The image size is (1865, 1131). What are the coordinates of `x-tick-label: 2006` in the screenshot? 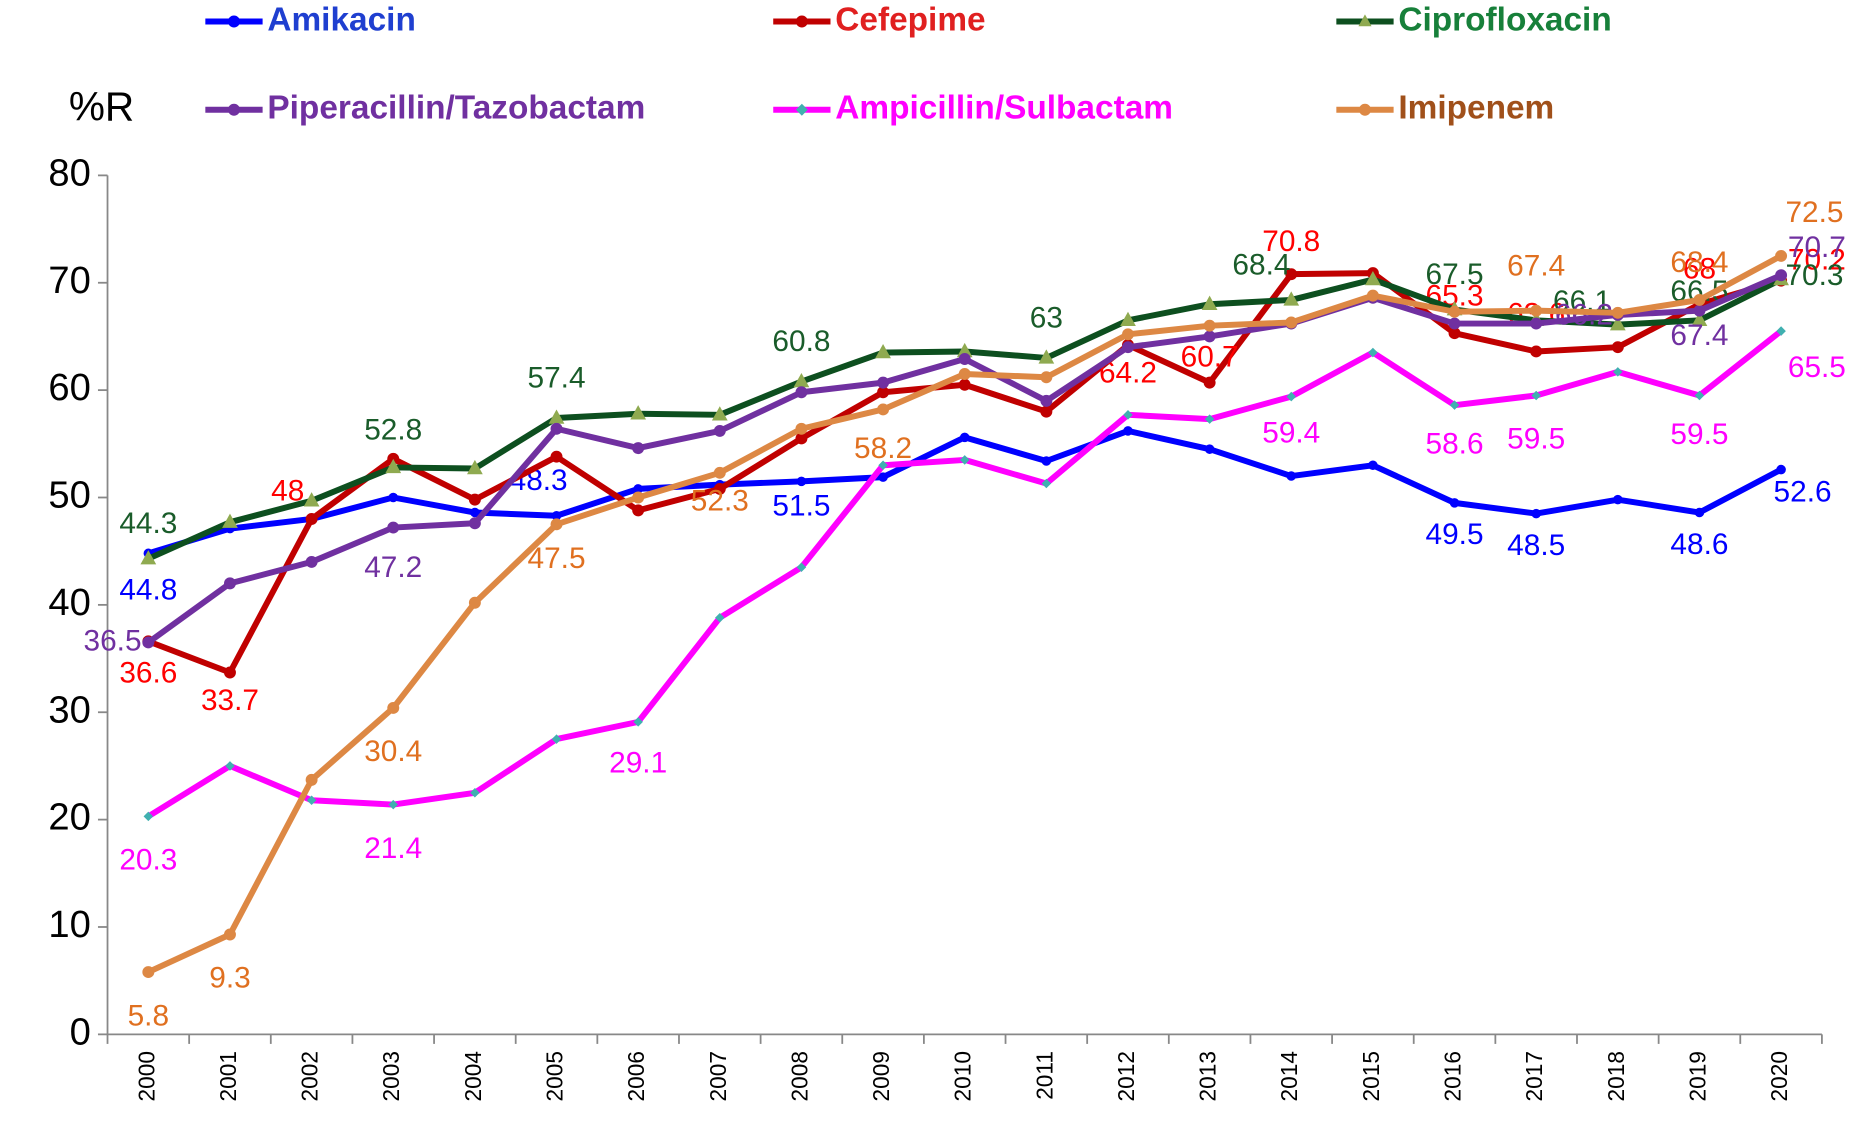 It's located at (636, 1076).